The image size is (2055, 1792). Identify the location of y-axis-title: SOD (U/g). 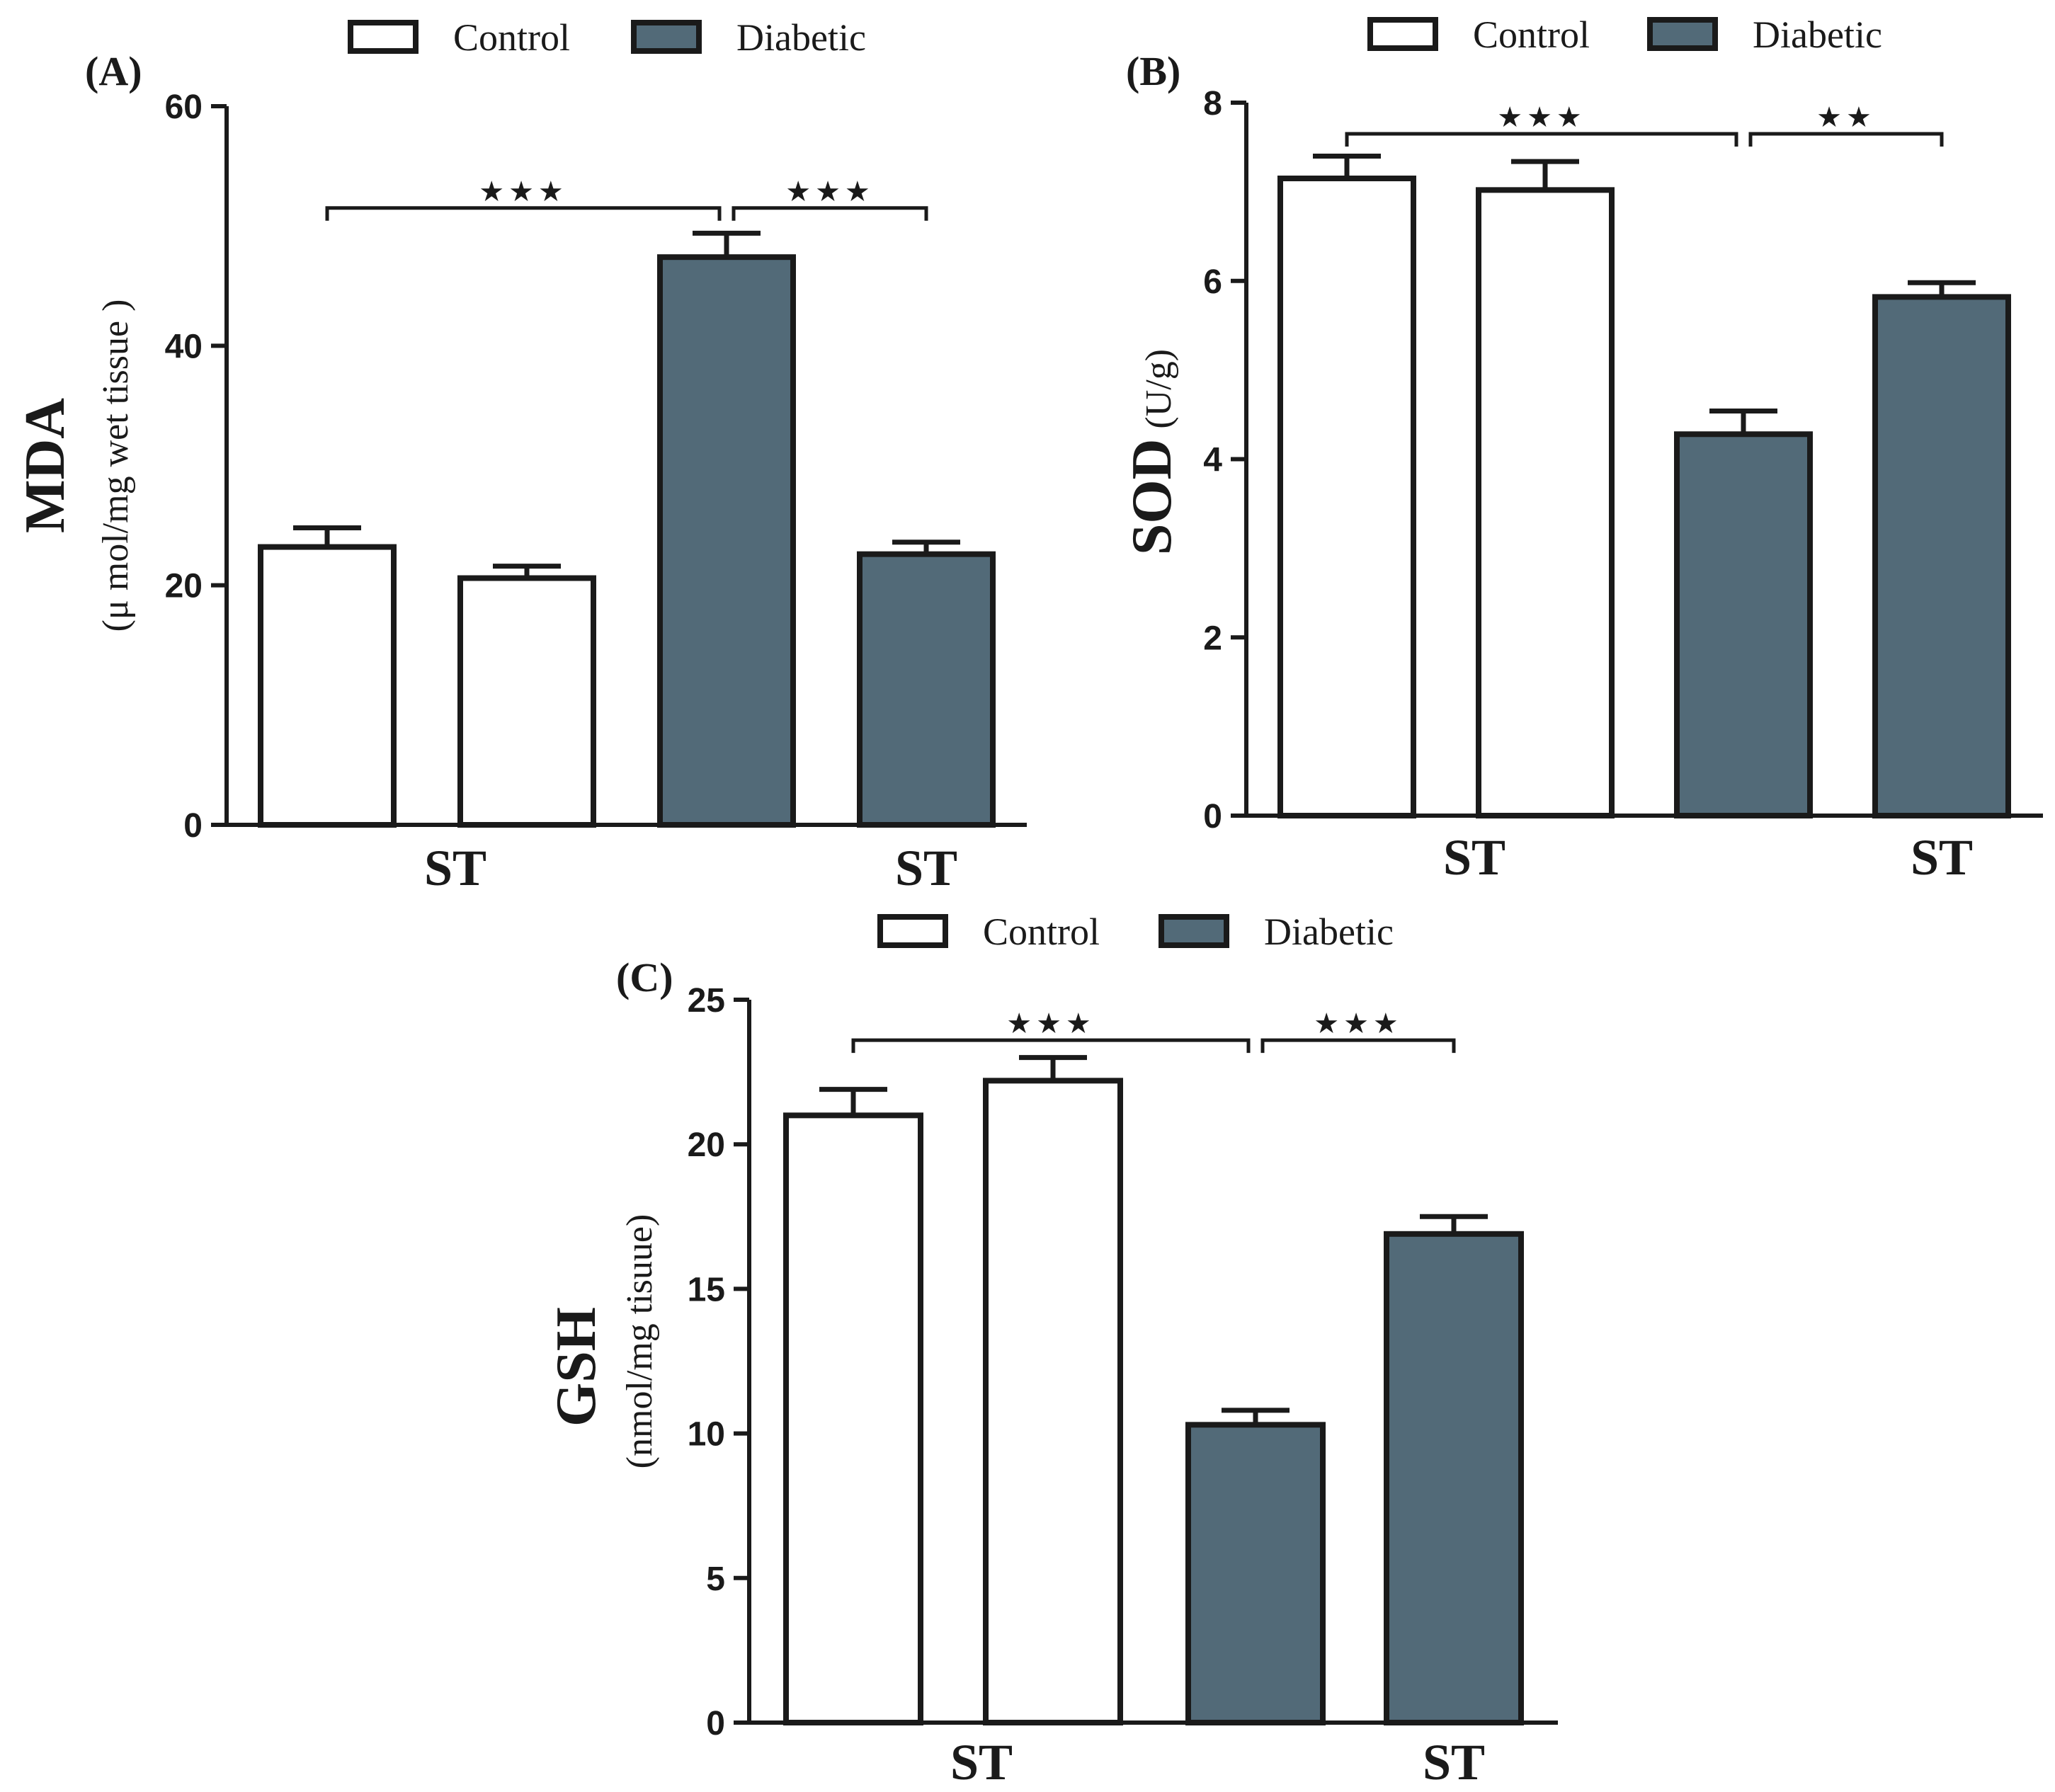
(1152, 452).